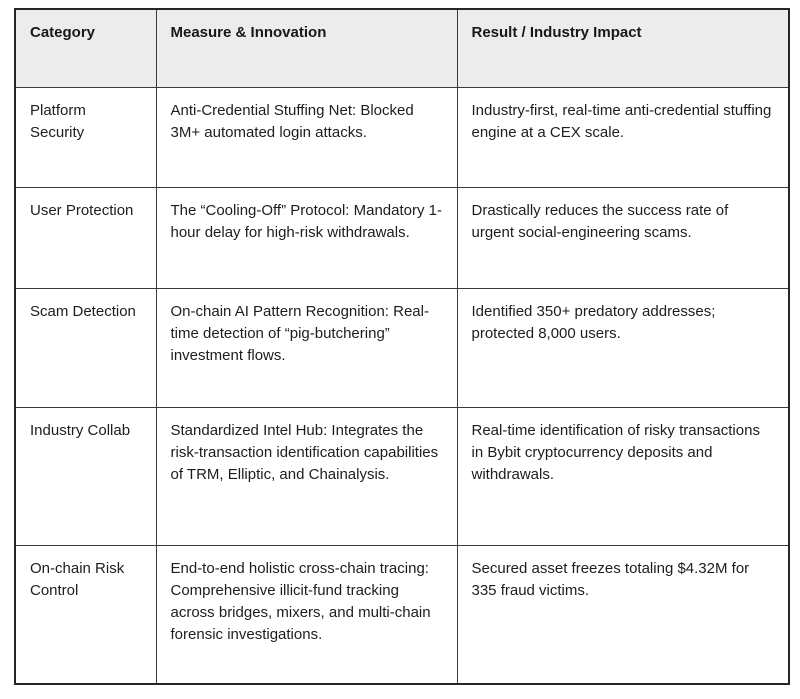  What do you see at coordinates (85, 237) in the screenshot?
I see `cell-category: User Protection` at bounding box center [85, 237].